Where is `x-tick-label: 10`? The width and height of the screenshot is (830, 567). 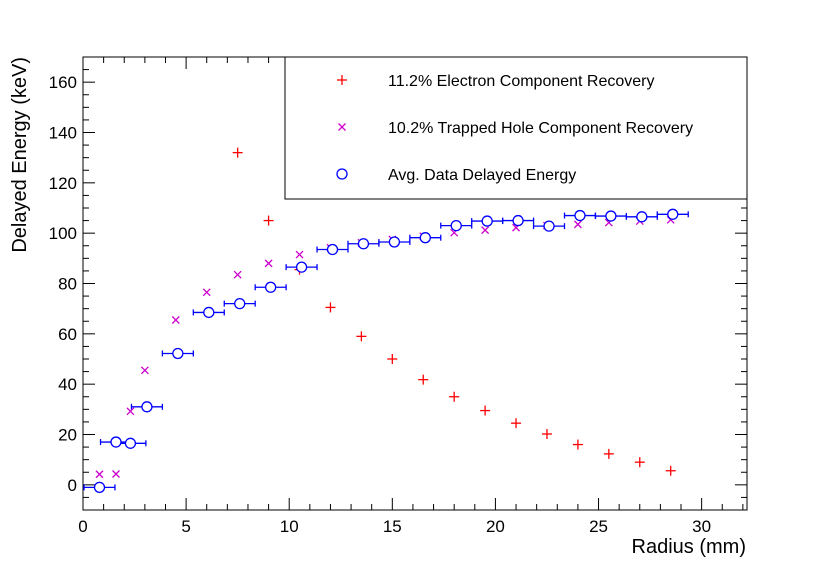 x-tick-label: 10 is located at coordinates (289, 526).